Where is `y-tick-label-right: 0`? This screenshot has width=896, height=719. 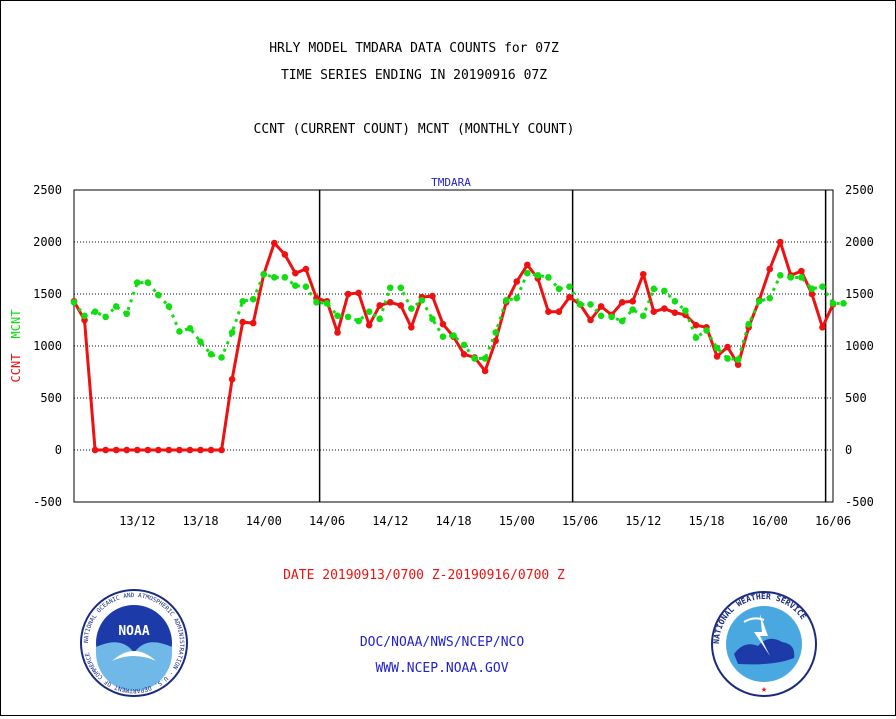
y-tick-label-right: 0 is located at coordinates (848, 450).